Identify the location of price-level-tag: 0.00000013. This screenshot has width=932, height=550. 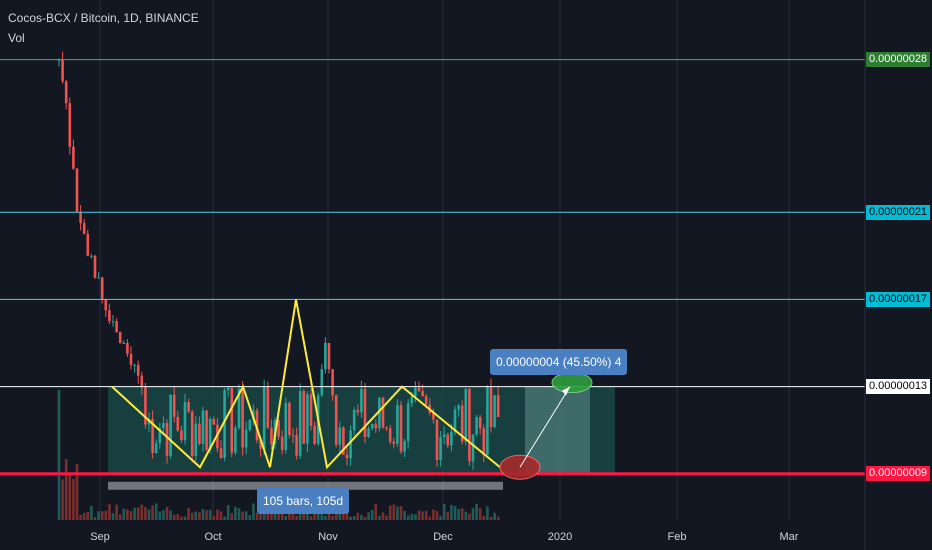
(898, 387).